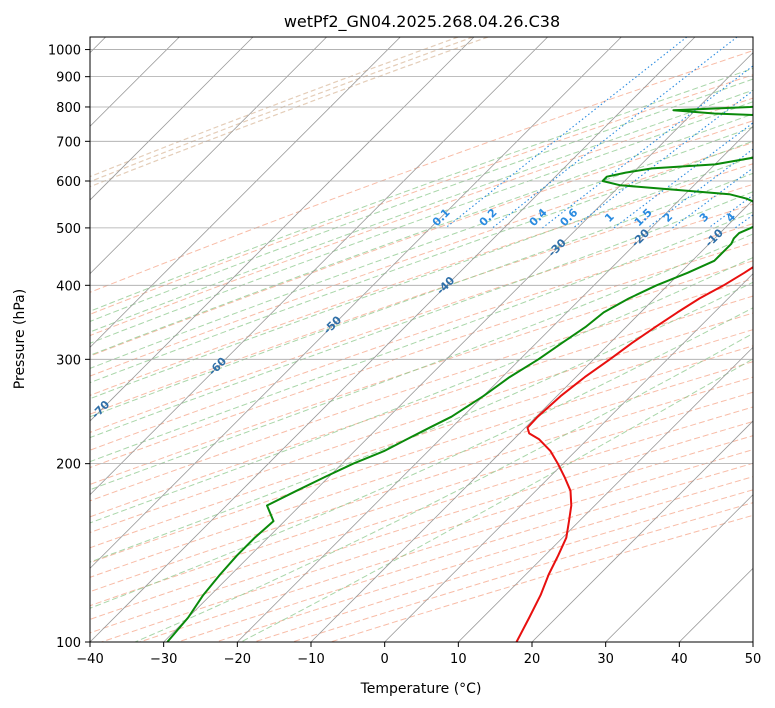 The height and width of the screenshot is (708, 775). I want to click on x-tick-label: 0, so click(385, 659).